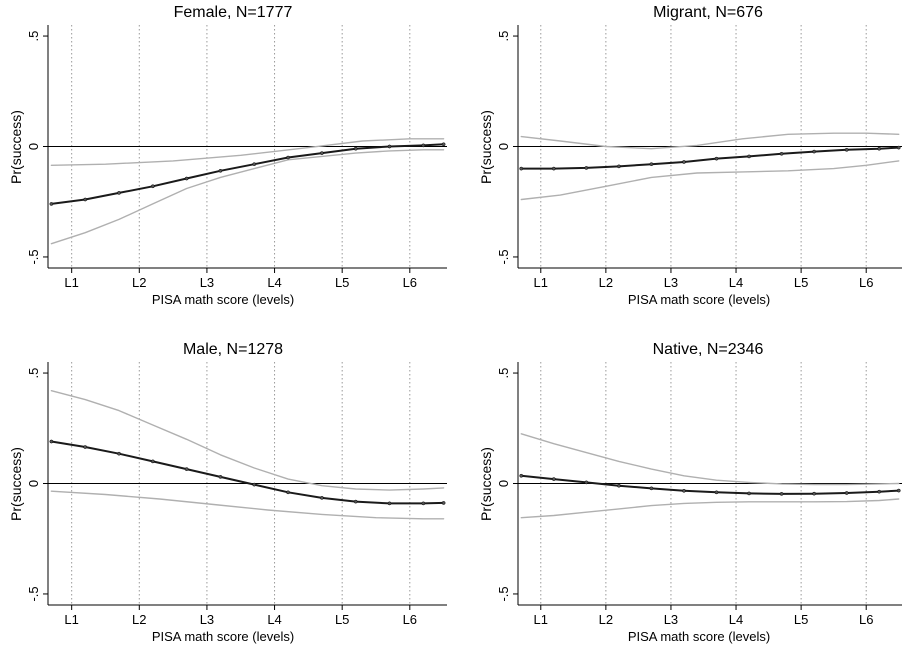 Image resolution: width=902 pixels, height=648 pixels. I want to click on panel-title: Native, N=2346, so click(708, 349).